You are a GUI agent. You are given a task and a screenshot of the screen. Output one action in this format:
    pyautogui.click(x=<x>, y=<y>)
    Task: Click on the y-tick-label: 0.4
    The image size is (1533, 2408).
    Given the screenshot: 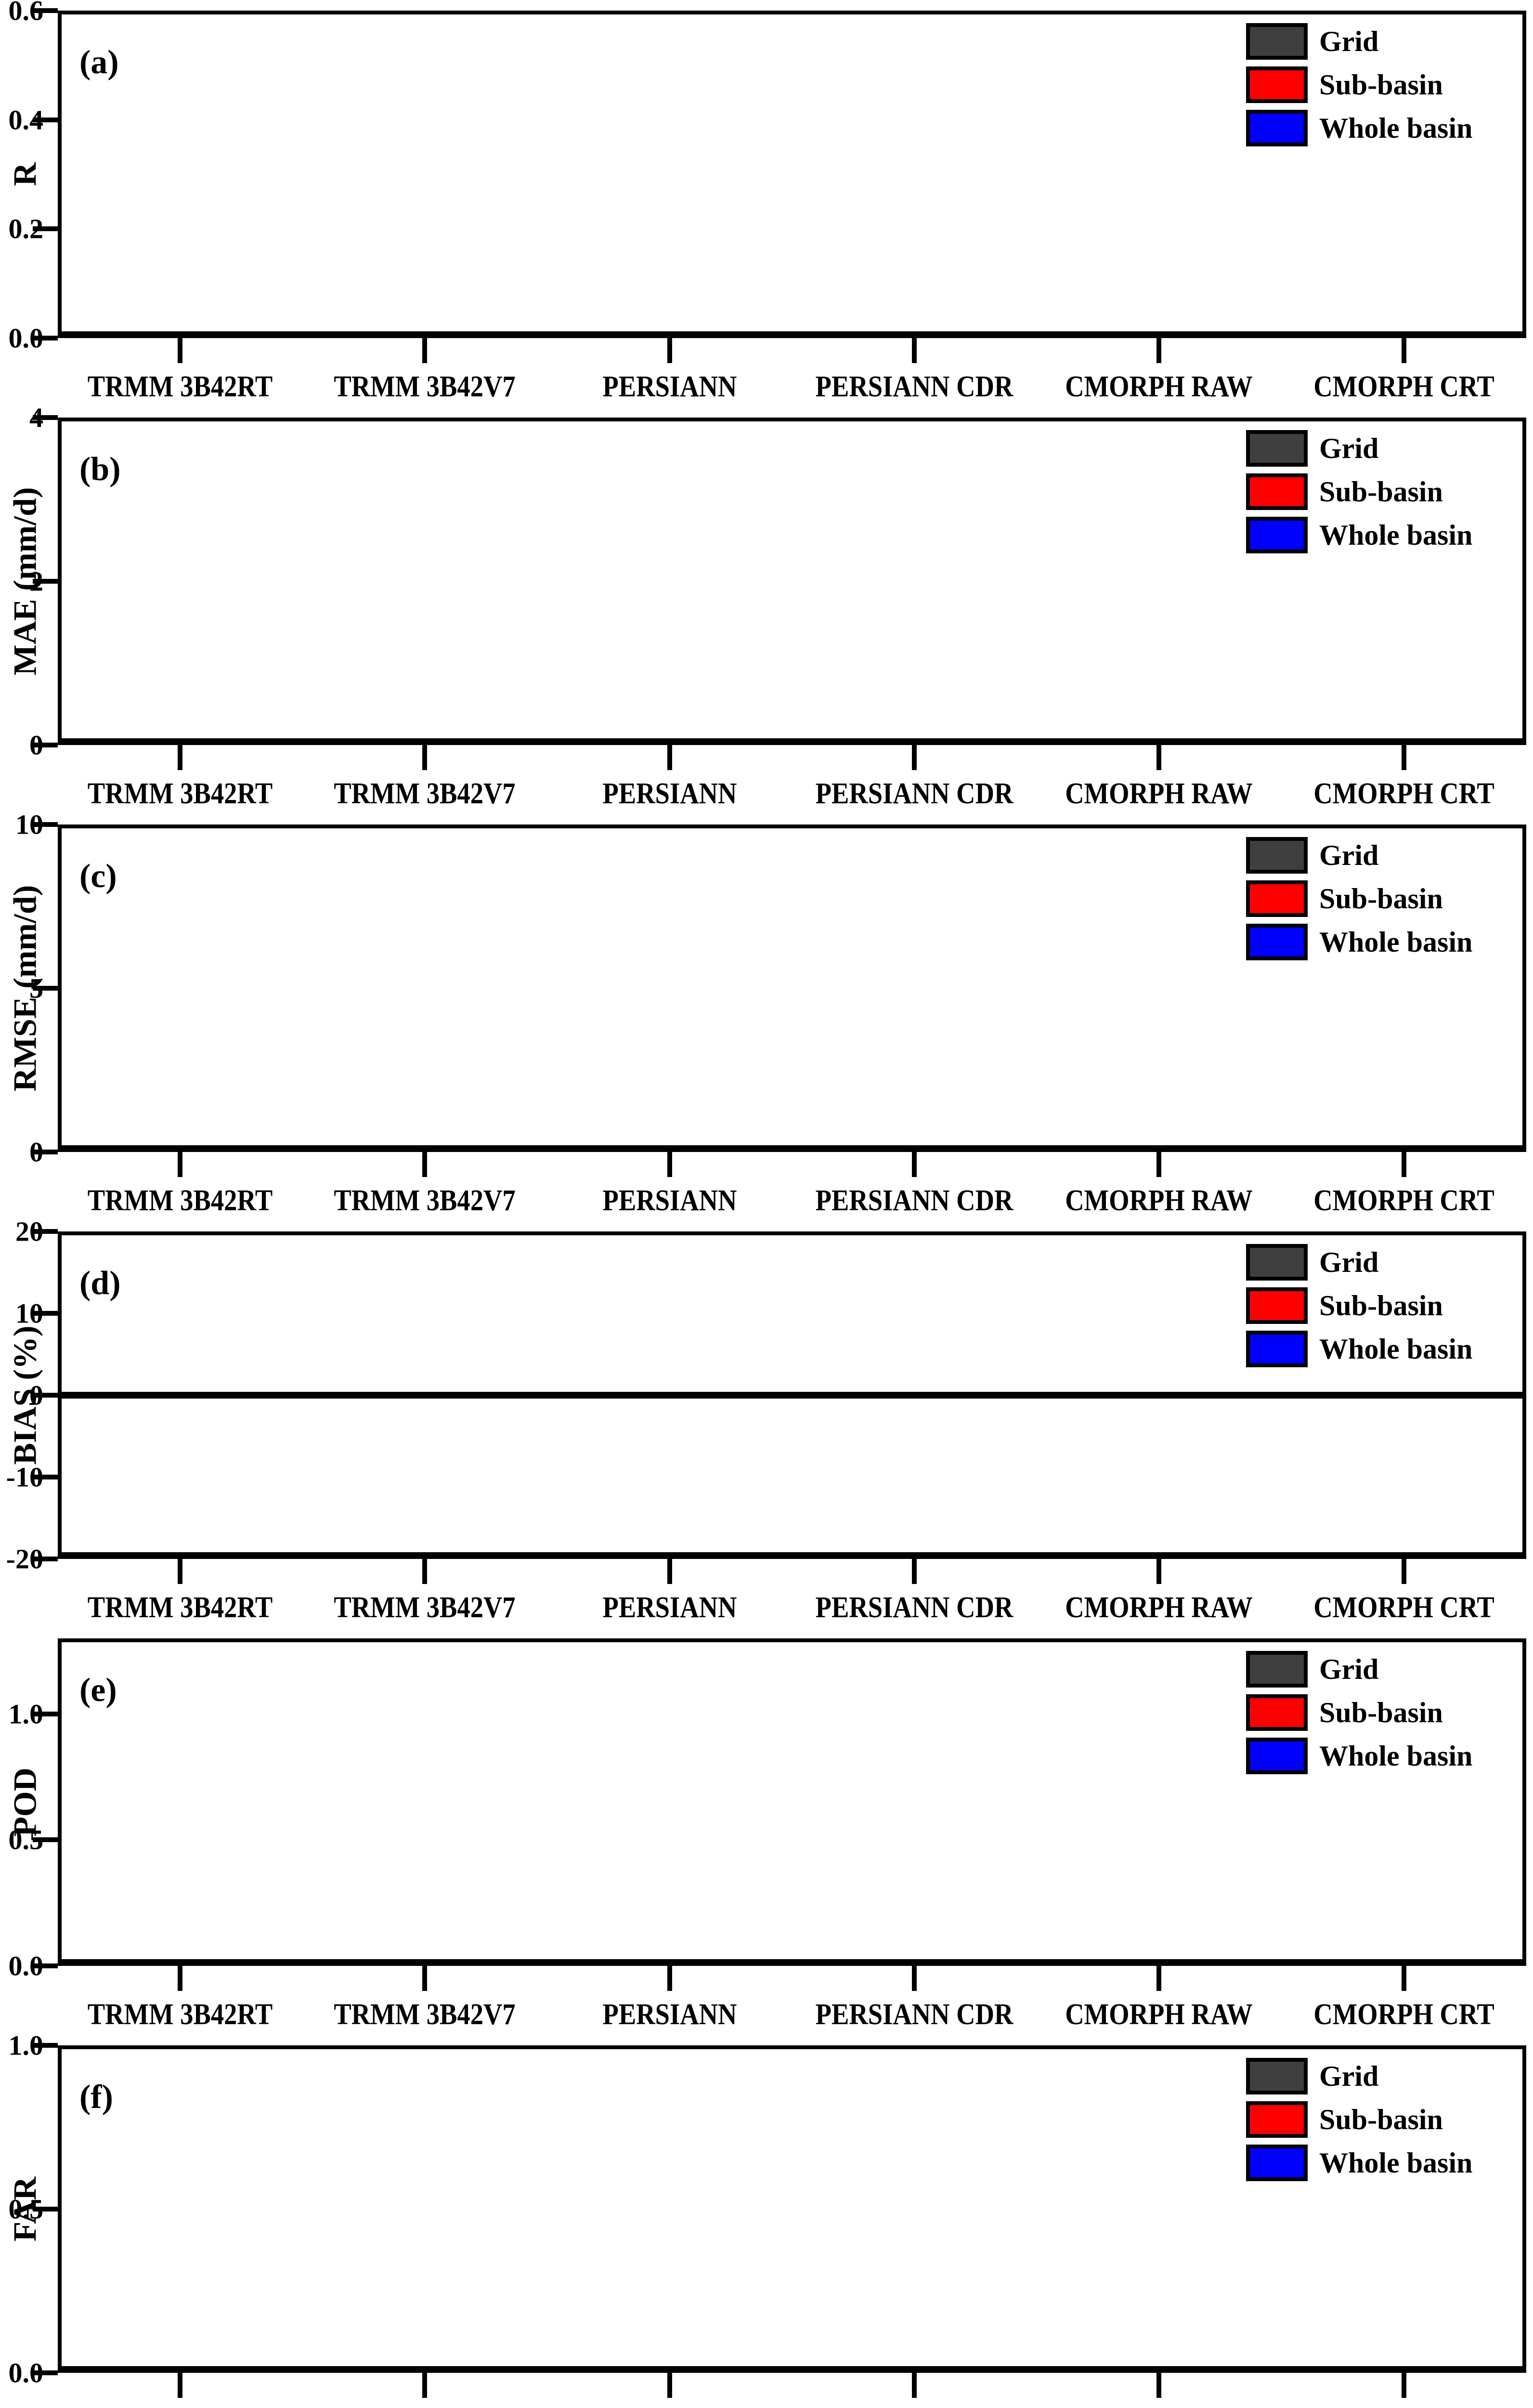 What is the action you would take?
    pyautogui.click(x=26, y=120)
    